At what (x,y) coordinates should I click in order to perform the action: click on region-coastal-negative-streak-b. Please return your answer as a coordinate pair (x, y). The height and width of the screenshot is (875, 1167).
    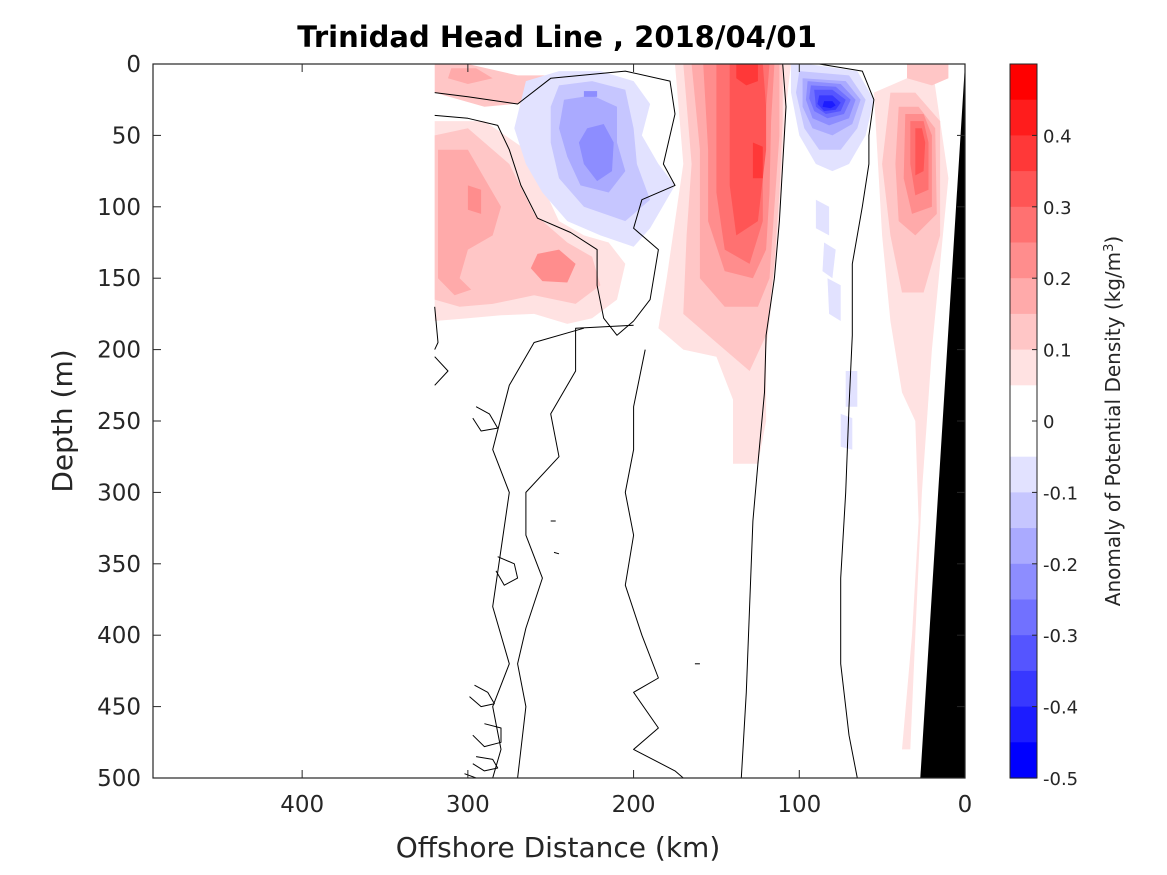
    Looking at the image, I should click on (829, 260).